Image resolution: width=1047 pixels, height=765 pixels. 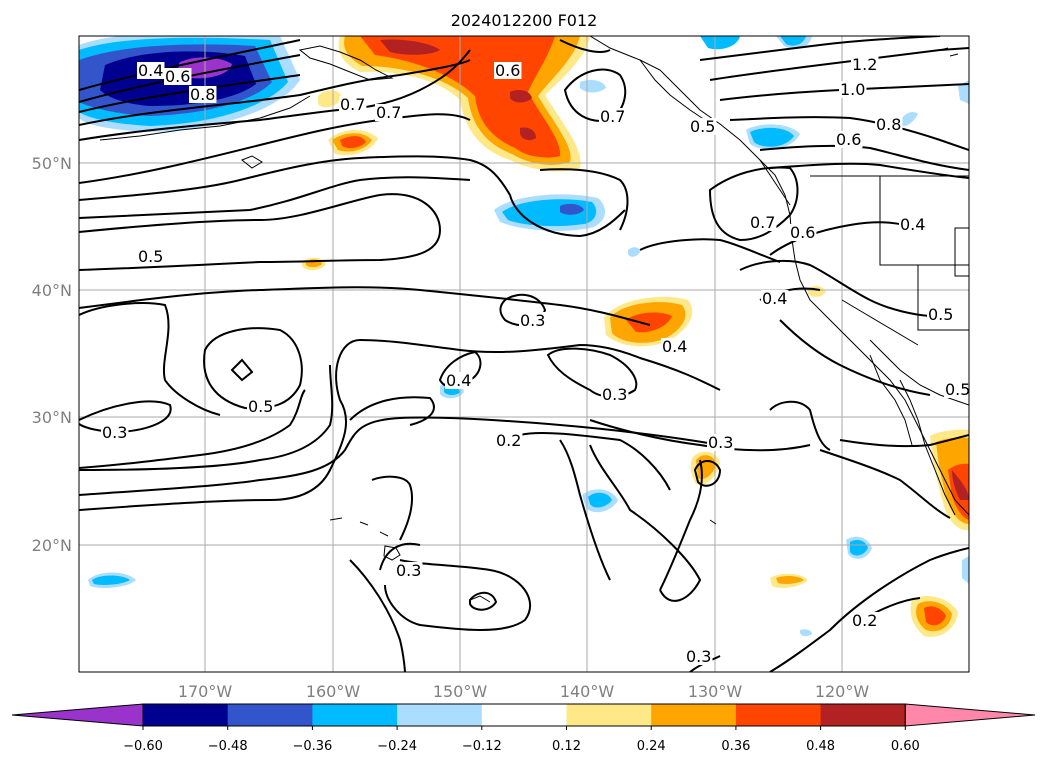 I want to click on longitude-labels: 170°W 160°W 150°W 140°W 130°W 120°W, so click(x=524, y=691).